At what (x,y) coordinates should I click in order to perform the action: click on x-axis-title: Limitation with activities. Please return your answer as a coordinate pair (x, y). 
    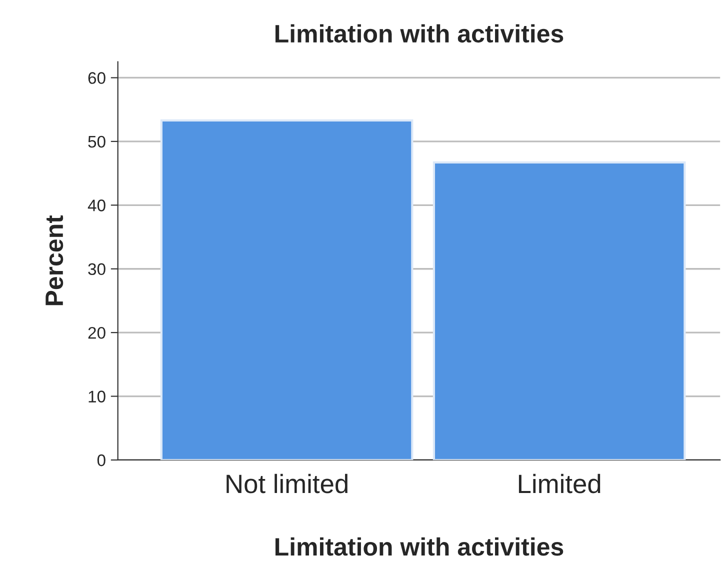
    Looking at the image, I should click on (420, 546).